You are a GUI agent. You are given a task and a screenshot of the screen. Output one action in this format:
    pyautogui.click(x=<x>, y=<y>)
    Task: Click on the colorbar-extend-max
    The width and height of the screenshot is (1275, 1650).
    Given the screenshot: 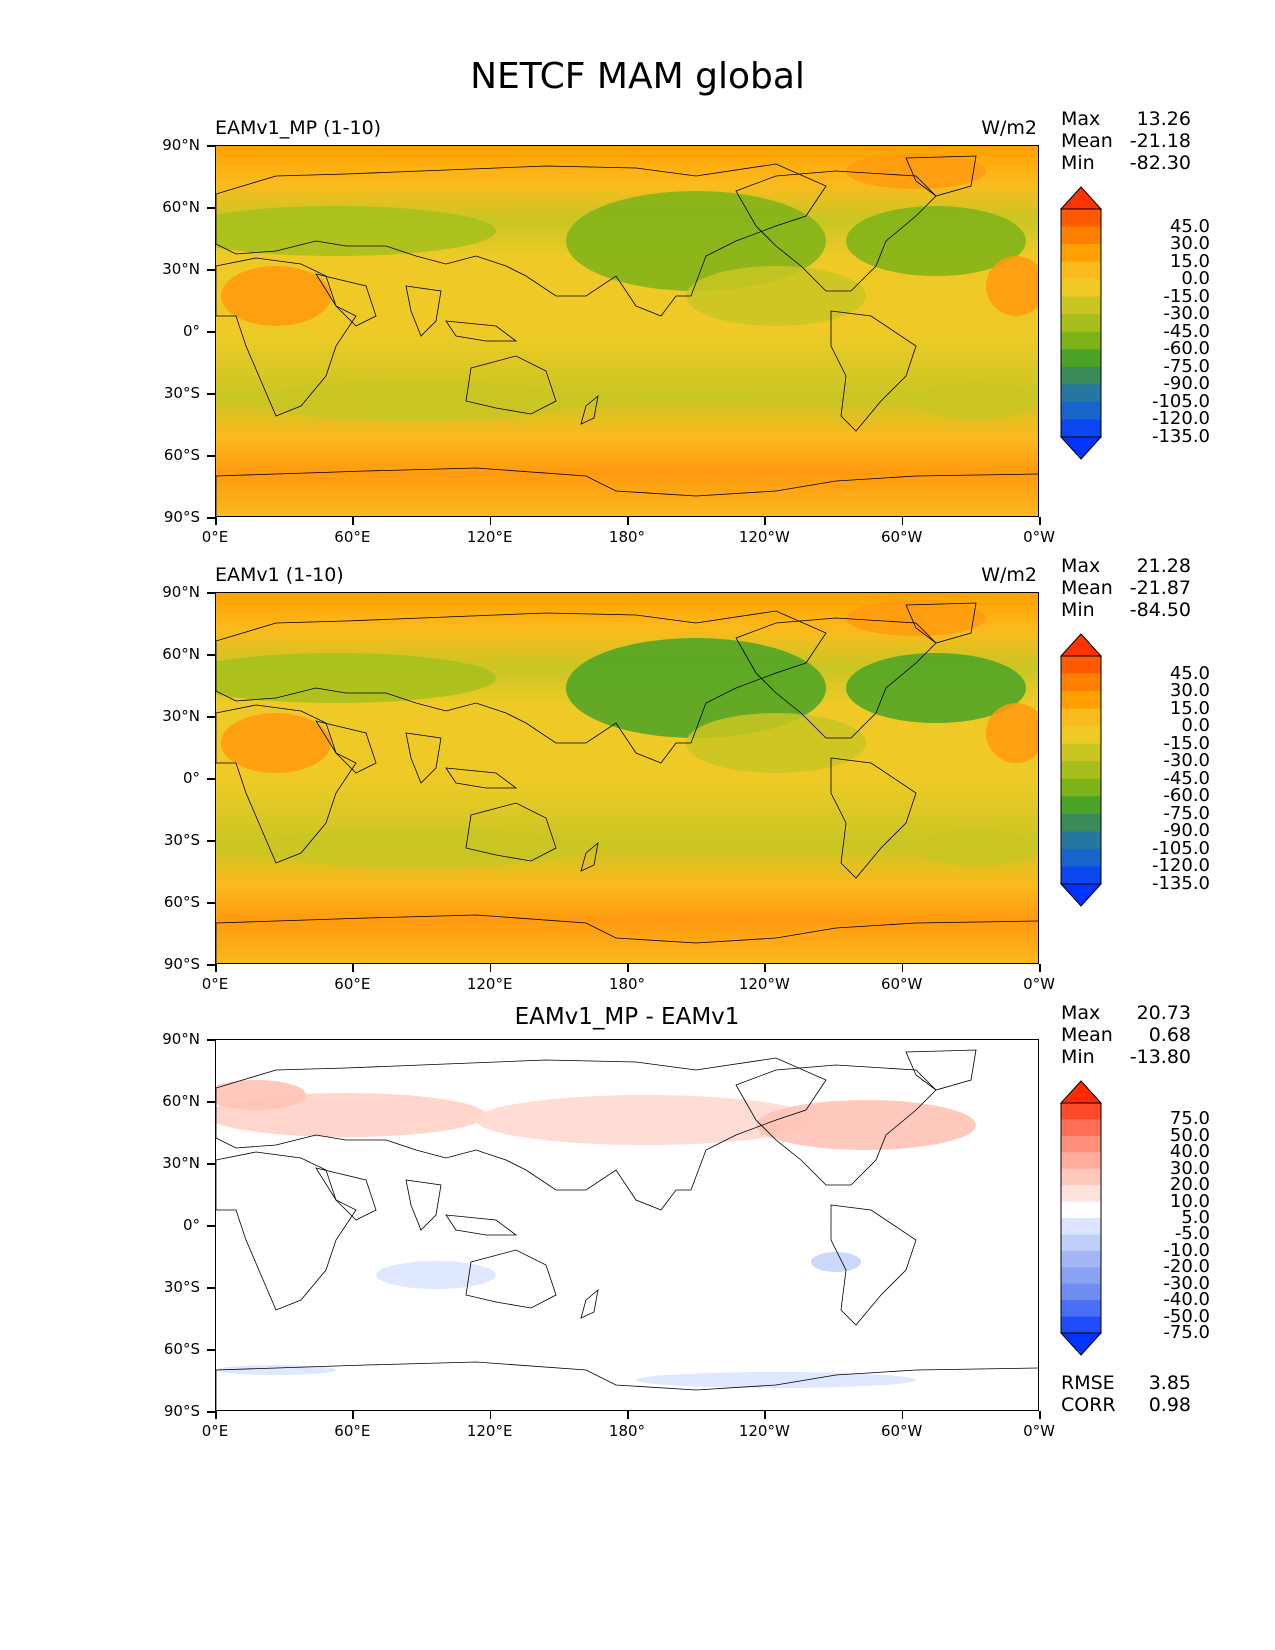 What is the action you would take?
    pyautogui.click(x=1081, y=1092)
    